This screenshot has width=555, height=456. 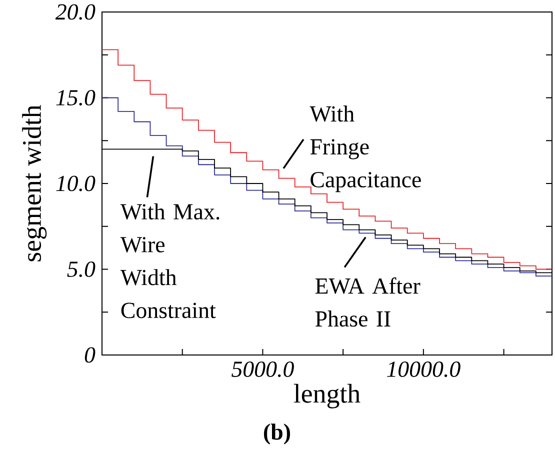 What do you see at coordinates (90, 355) in the screenshot?
I see `y-tick-label: 0` at bounding box center [90, 355].